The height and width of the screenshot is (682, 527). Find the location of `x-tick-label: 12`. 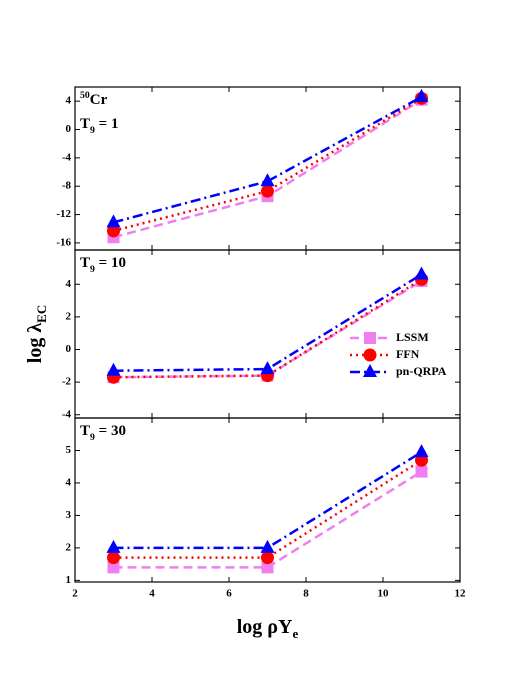

x-tick-label: 12 is located at coordinates (461, 594).